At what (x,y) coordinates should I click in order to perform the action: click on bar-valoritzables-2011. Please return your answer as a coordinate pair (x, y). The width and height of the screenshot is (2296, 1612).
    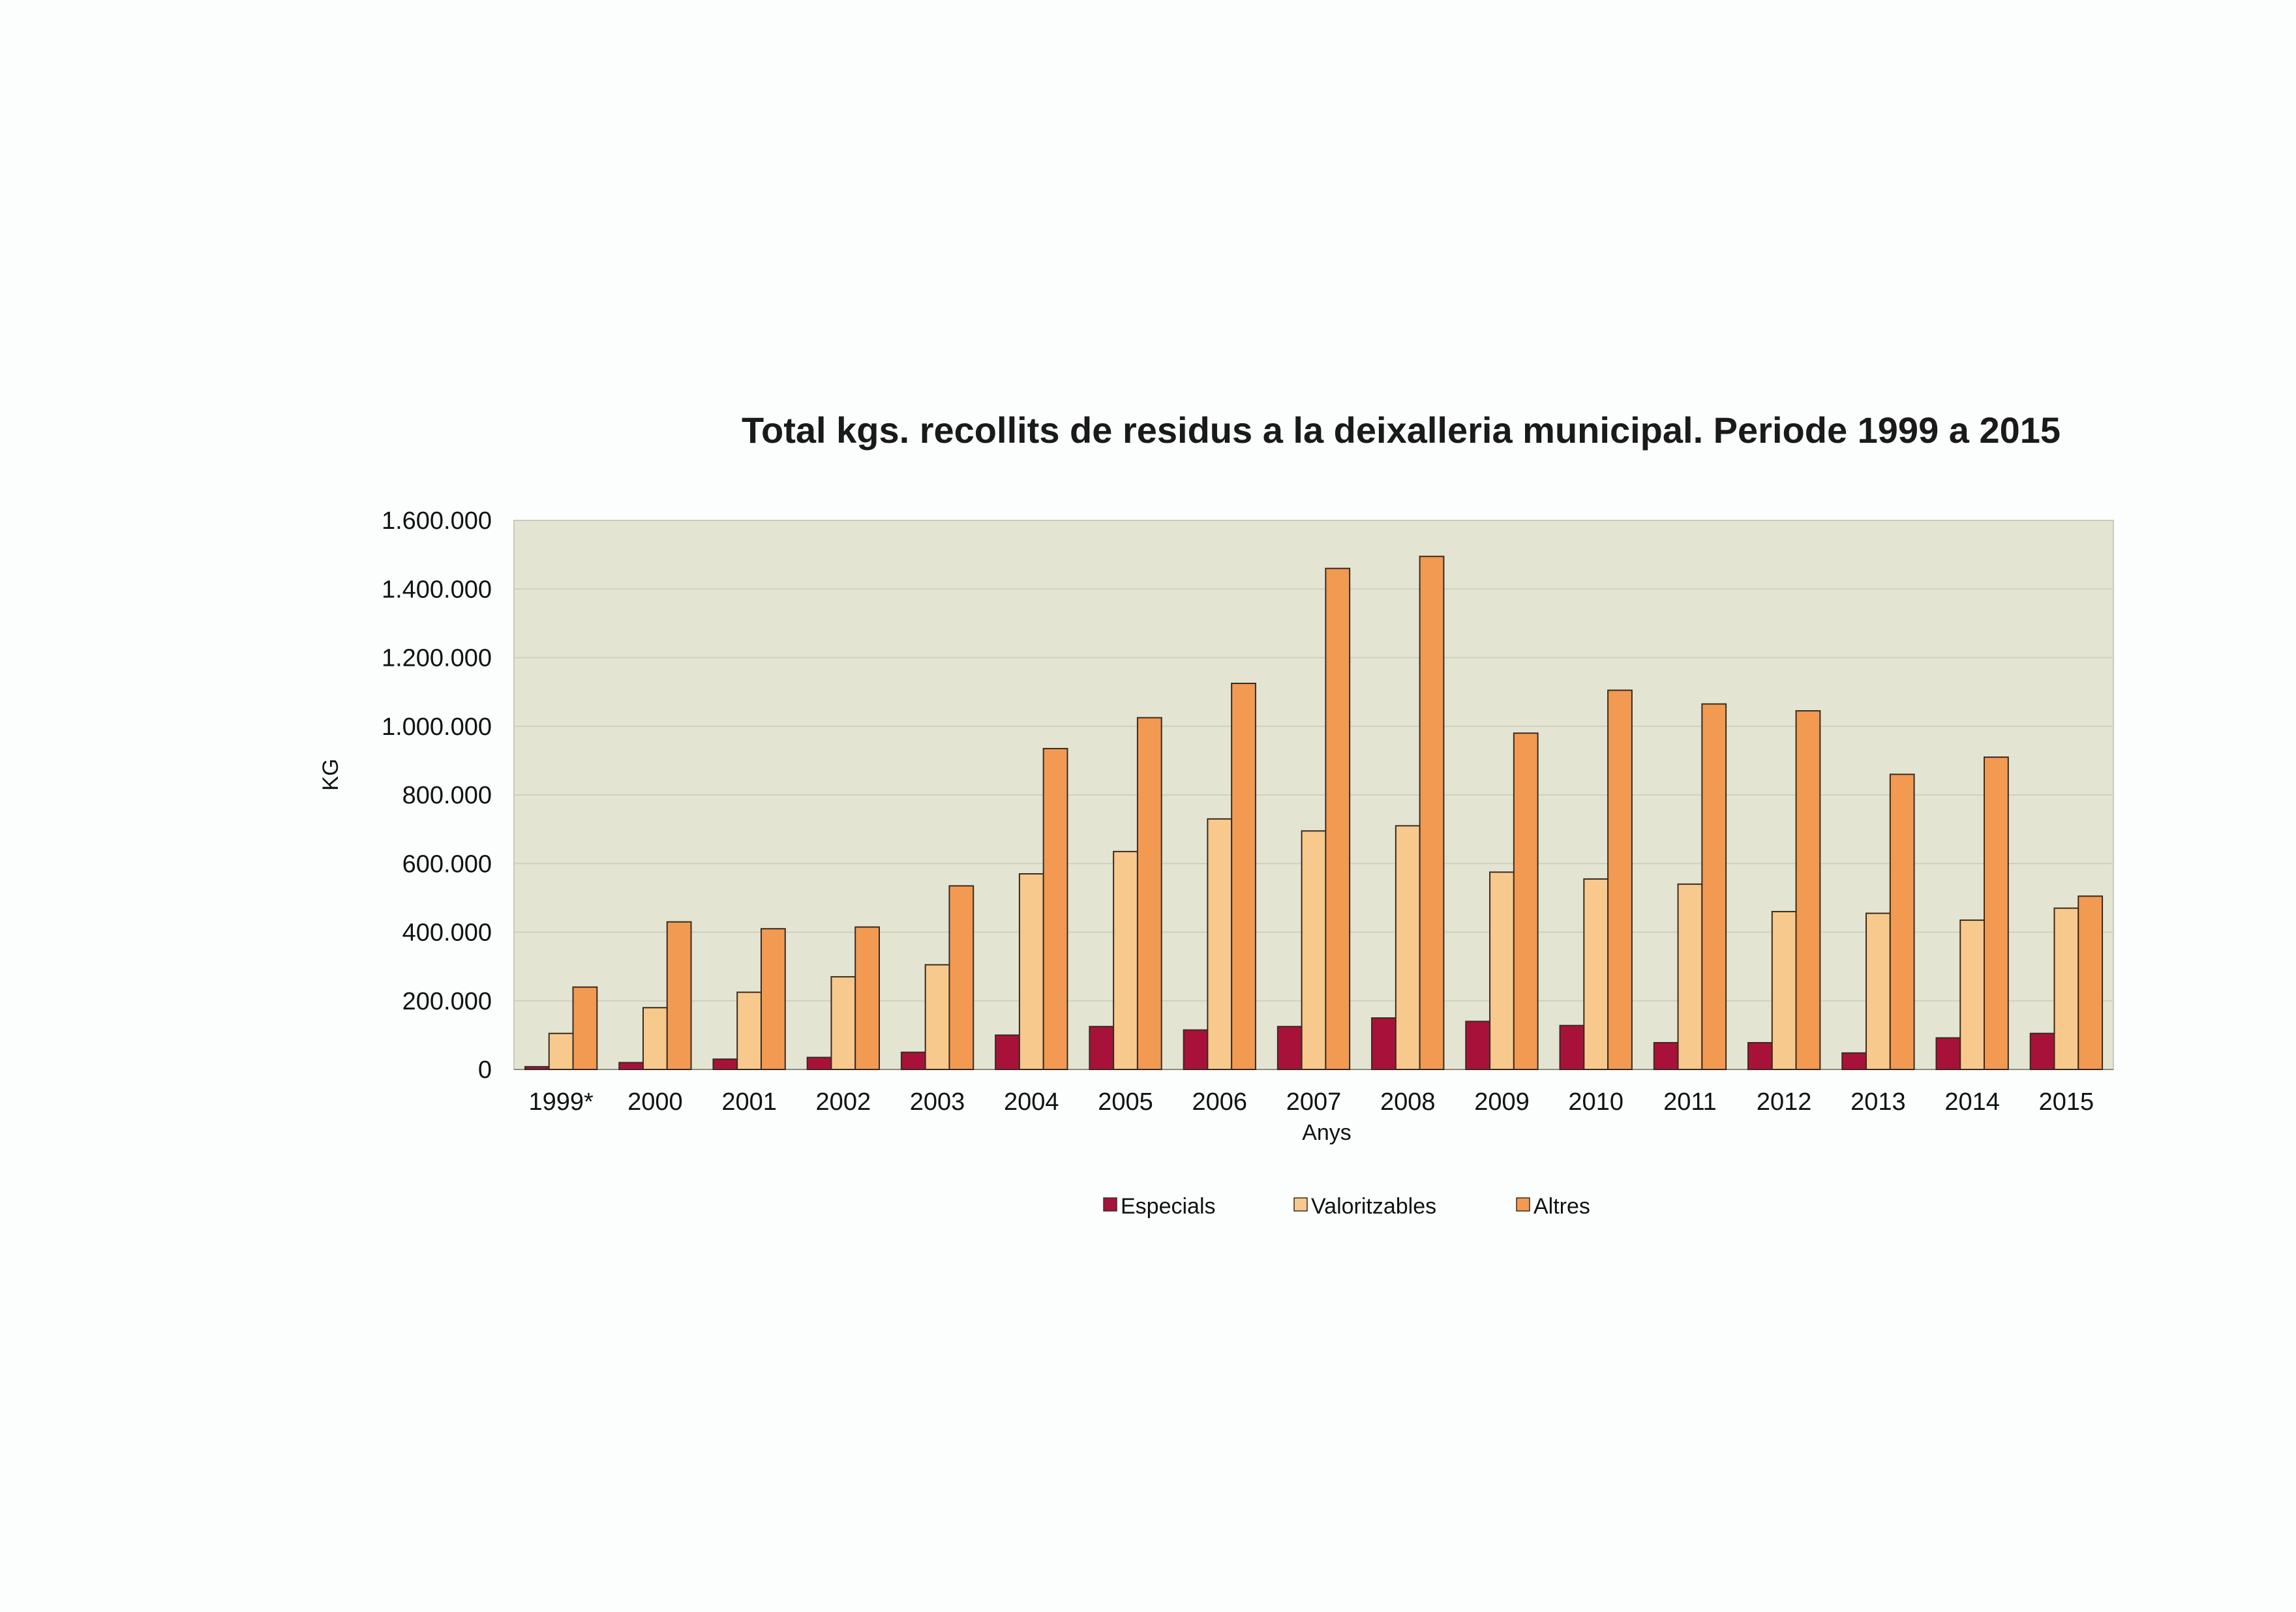
    Looking at the image, I should click on (1690, 976).